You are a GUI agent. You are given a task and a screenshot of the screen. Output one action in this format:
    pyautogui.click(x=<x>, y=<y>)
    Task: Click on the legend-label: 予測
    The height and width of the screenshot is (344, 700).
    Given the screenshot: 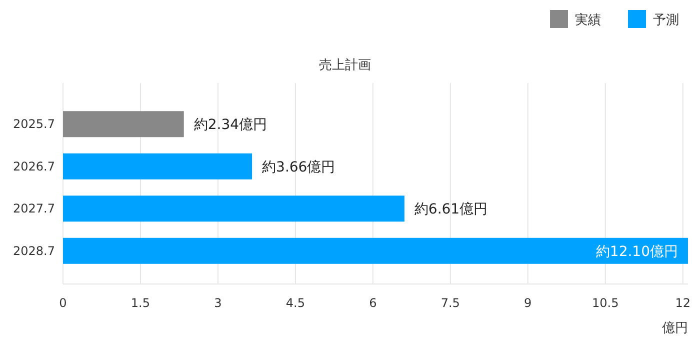 What is the action you would take?
    pyautogui.click(x=666, y=20)
    